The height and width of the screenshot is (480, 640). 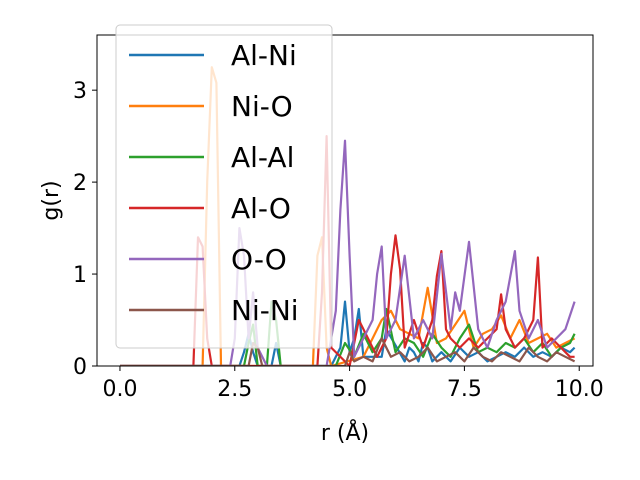 What do you see at coordinates (259, 259) in the screenshot?
I see `legend-entry: O-O` at bounding box center [259, 259].